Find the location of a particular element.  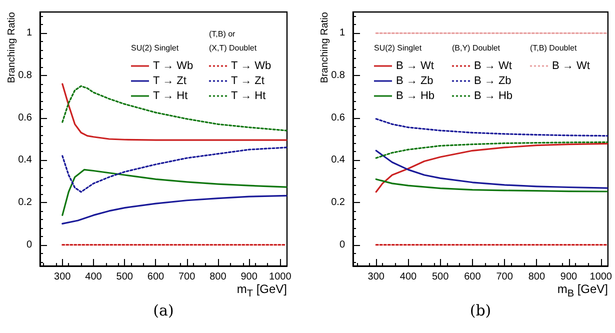

annotation: (T,B) or (X,T) Doublet is located at coordinates (233, 41).